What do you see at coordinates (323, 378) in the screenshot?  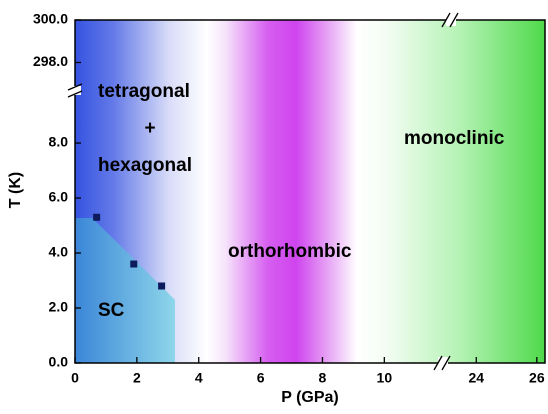 I see `x-tick-label: 8` at bounding box center [323, 378].